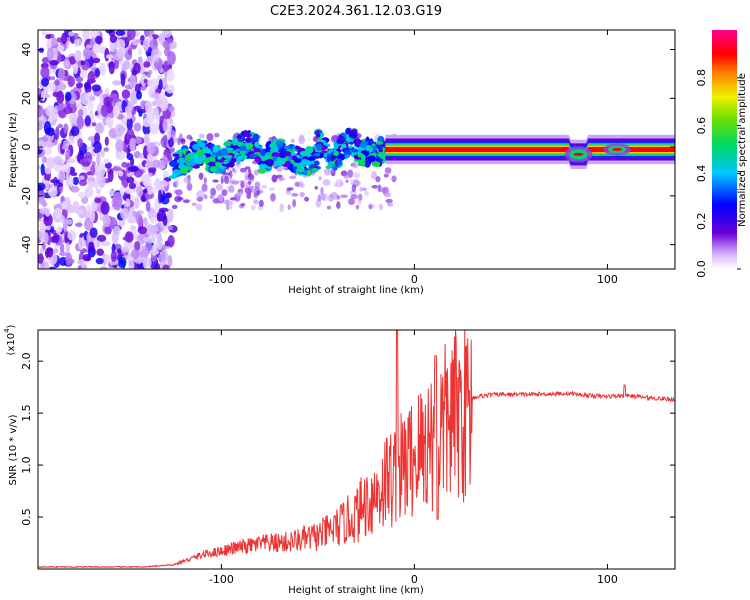 This screenshot has width=750, height=600. I want to click on y-tick-label: -40, so click(26, 245).